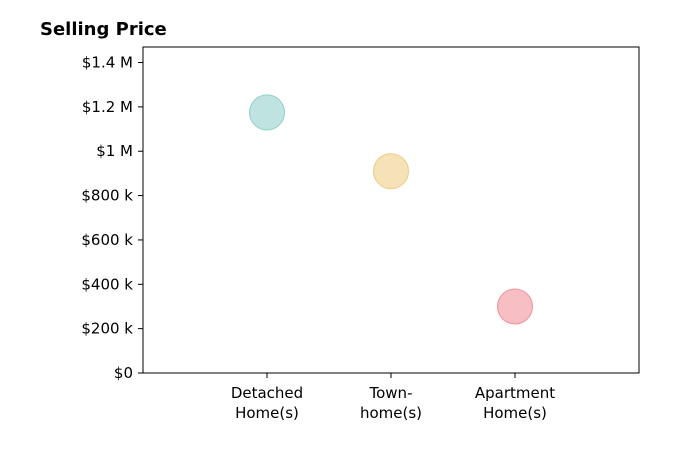  What do you see at coordinates (391, 403) in the screenshot?
I see `x-tick-label: Town-home(s)` at bounding box center [391, 403].